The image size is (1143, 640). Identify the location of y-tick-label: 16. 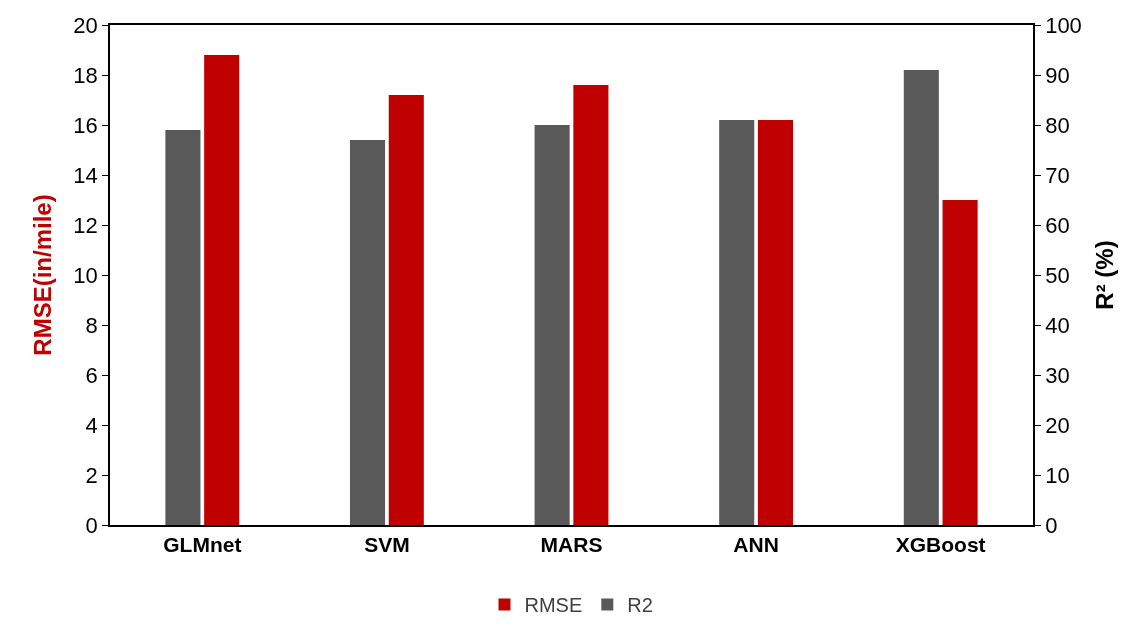
(85, 125).